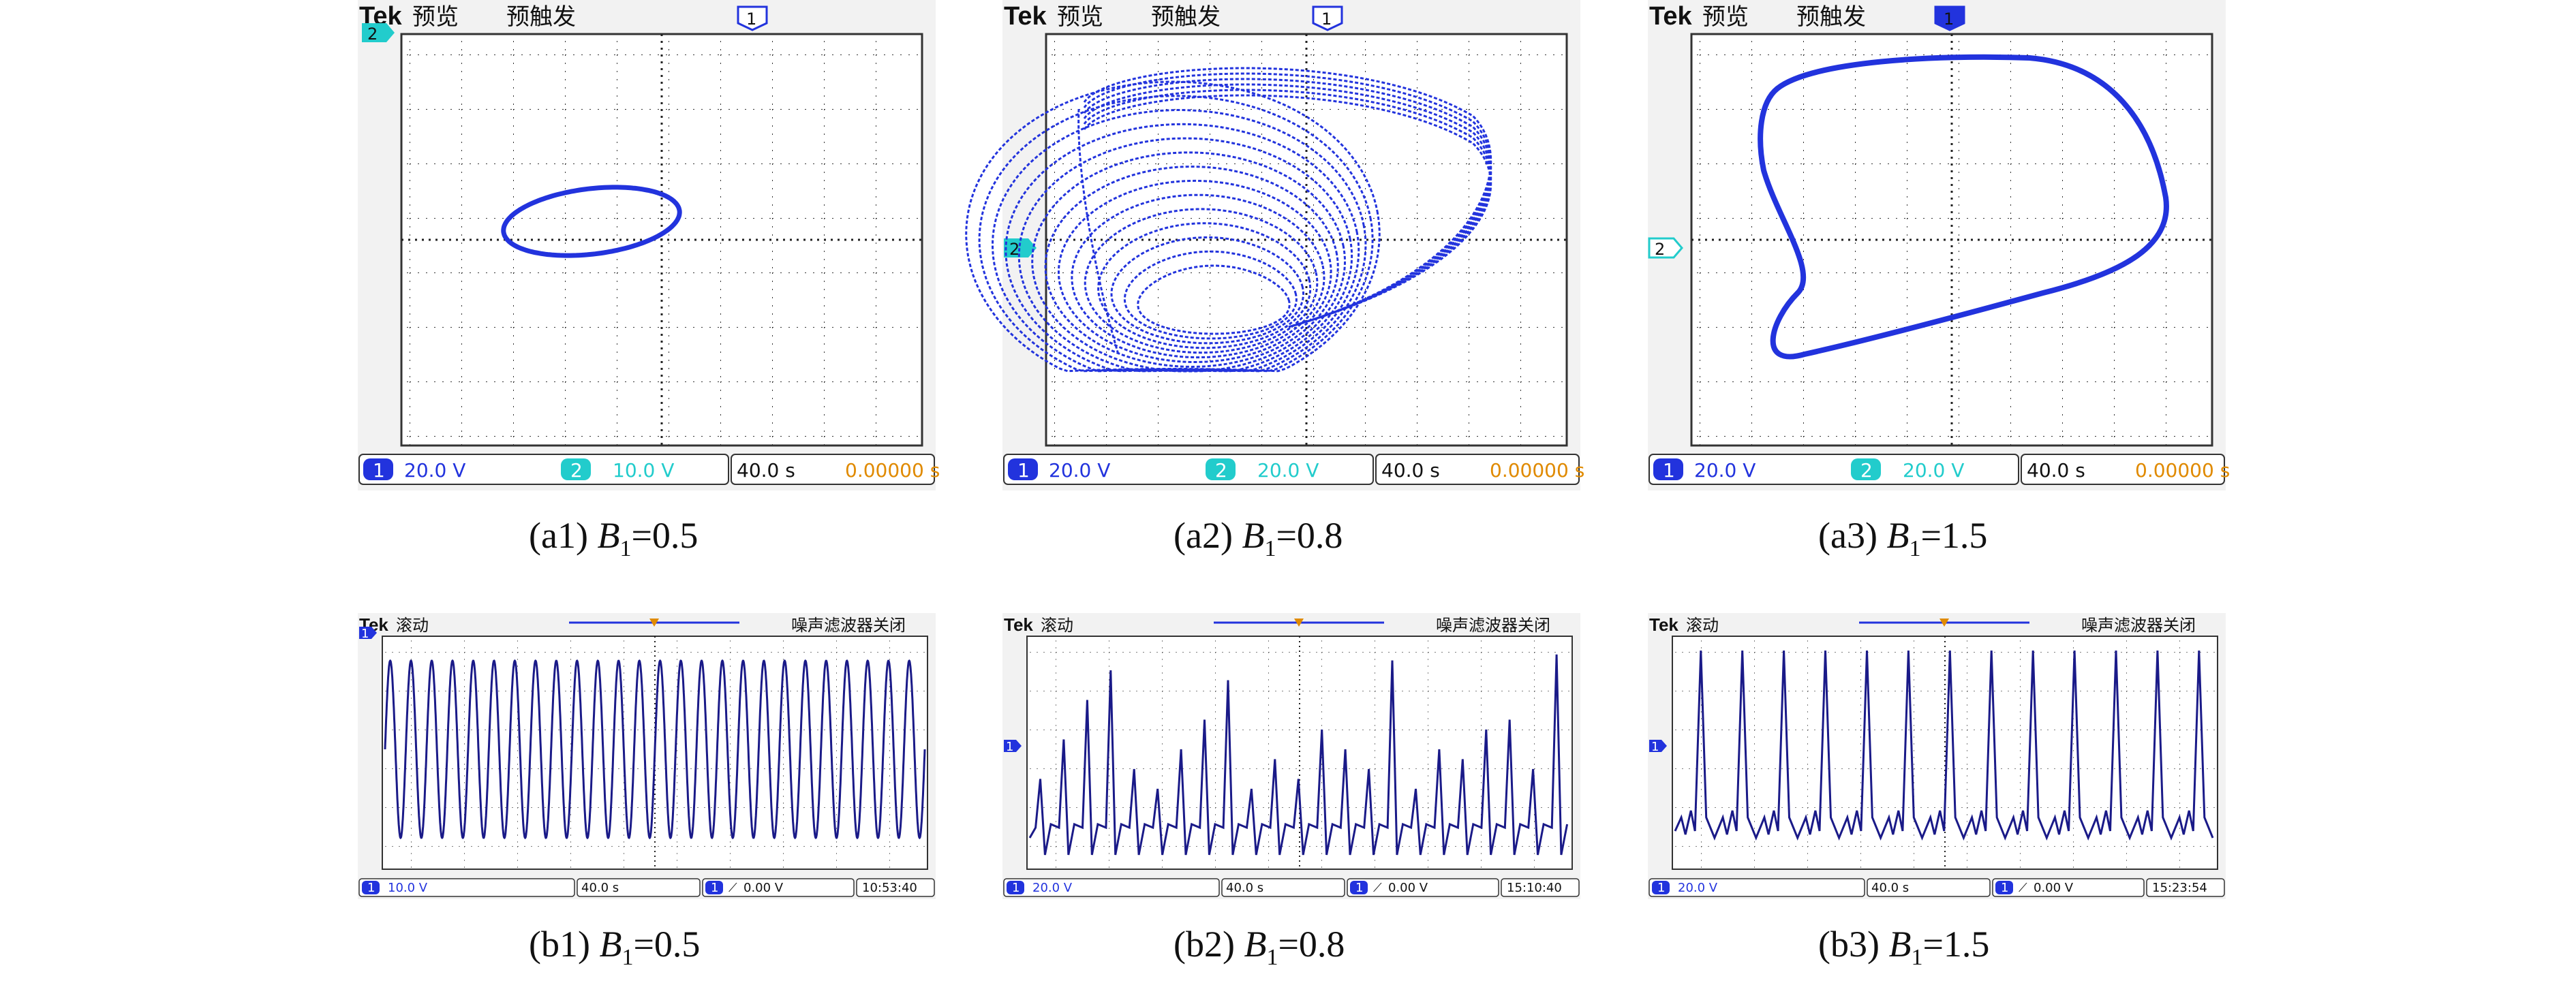  Describe the element at coordinates (1080, 17) in the screenshot. I see `mode-label: 预览` at that location.